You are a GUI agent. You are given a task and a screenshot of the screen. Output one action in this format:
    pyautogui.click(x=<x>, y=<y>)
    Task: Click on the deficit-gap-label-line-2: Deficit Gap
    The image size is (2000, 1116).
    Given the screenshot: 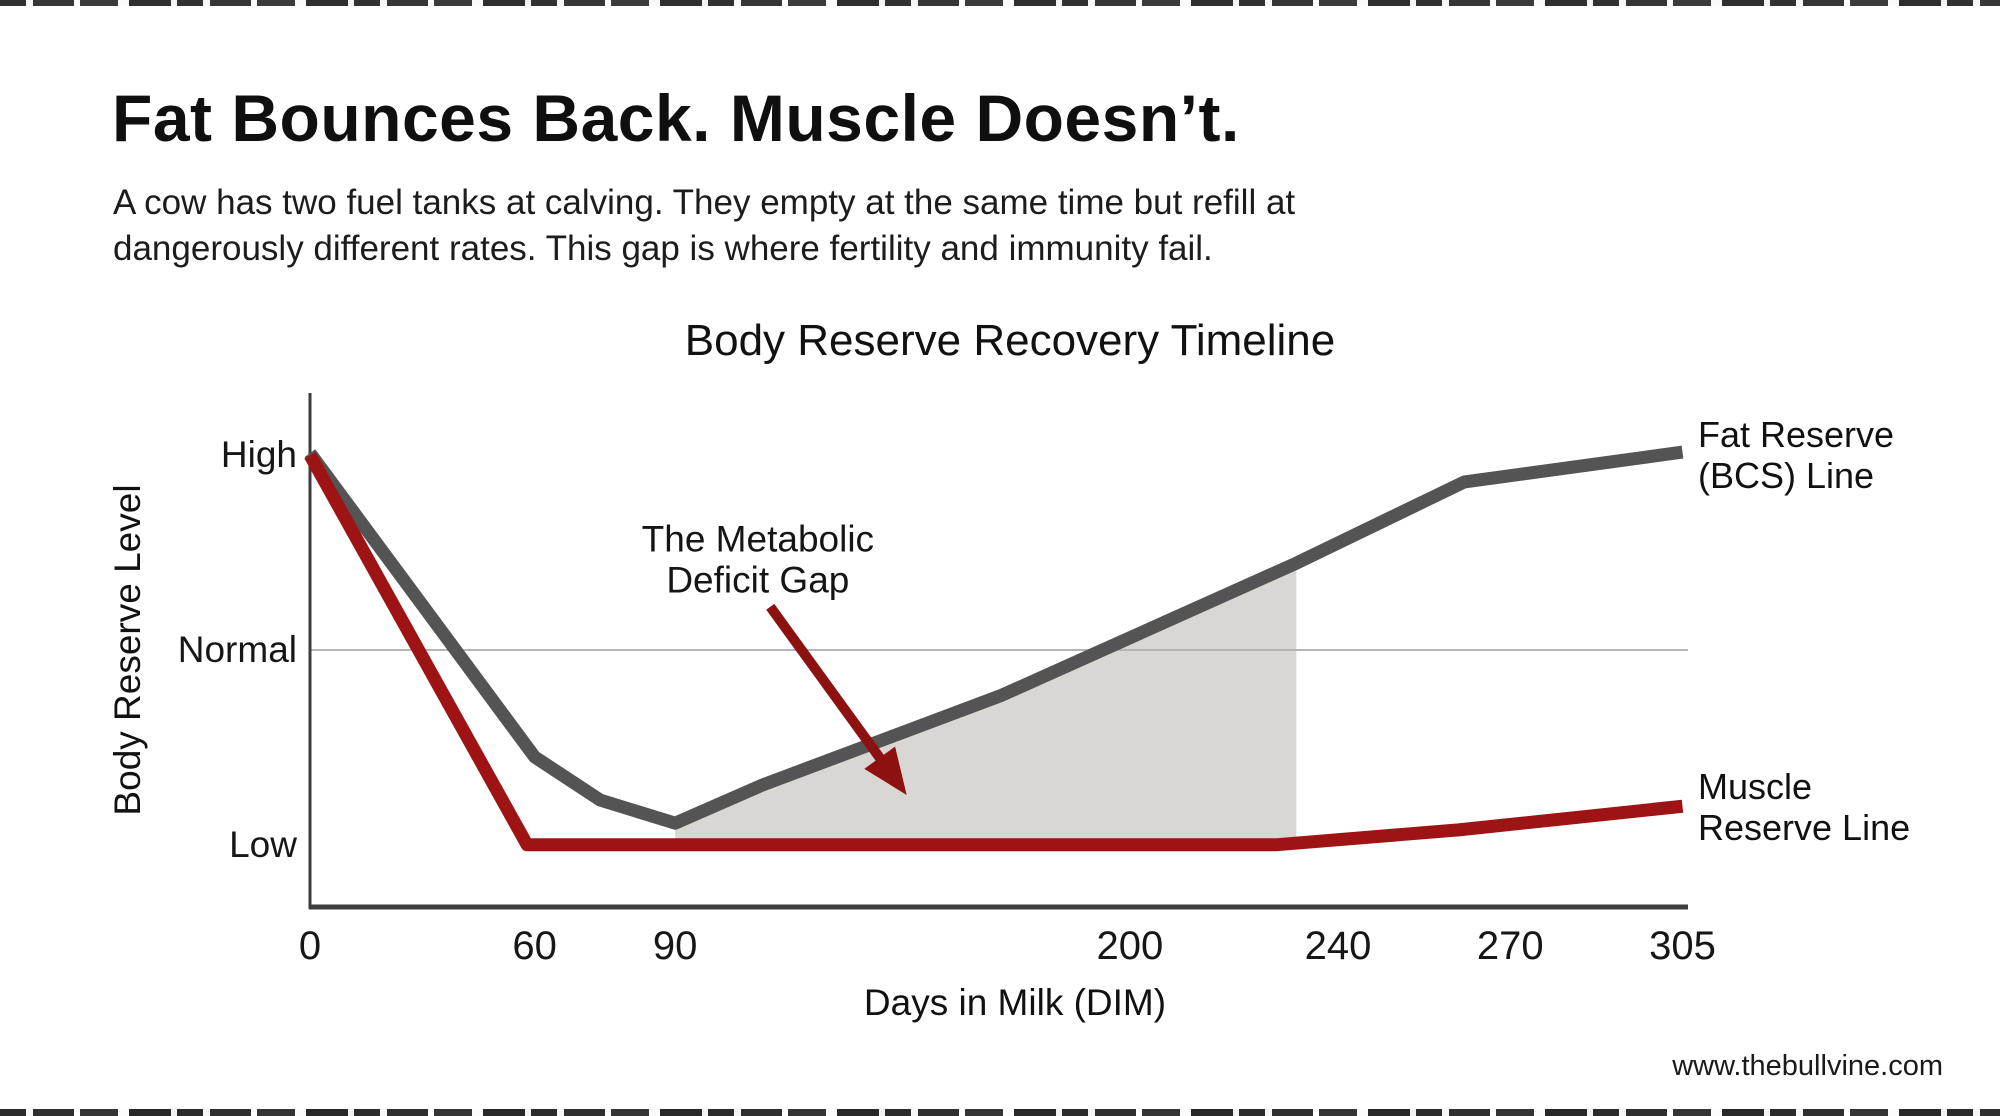 What is the action you would take?
    pyautogui.click(x=758, y=580)
    